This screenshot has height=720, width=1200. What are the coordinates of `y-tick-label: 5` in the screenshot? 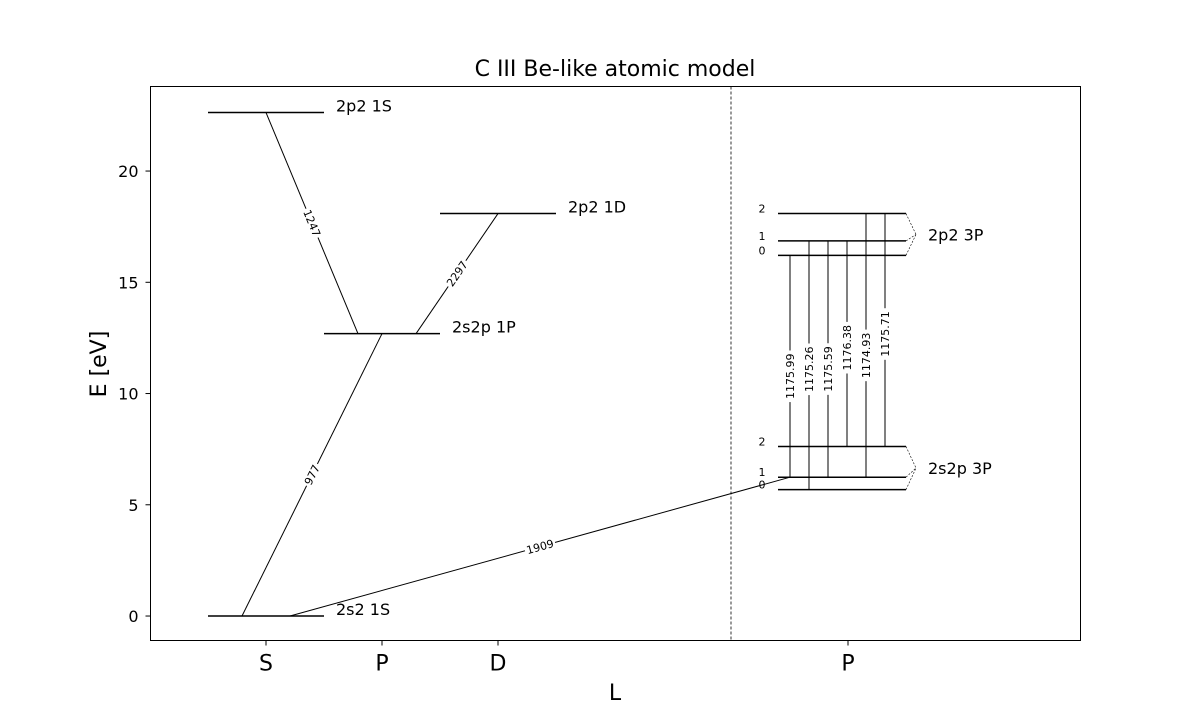 It's located at (133, 505).